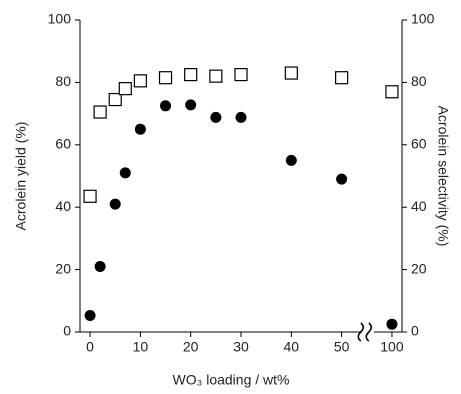  What do you see at coordinates (423, 19) in the screenshot?
I see `y2-tick-label: 100` at bounding box center [423, 19].